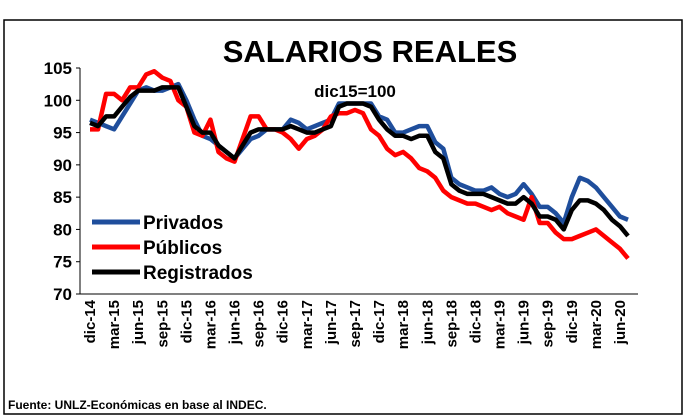  Describe the element at coordinates (186, 321) in the screenshot. I see `x-tick-label: dic-15` at that location.